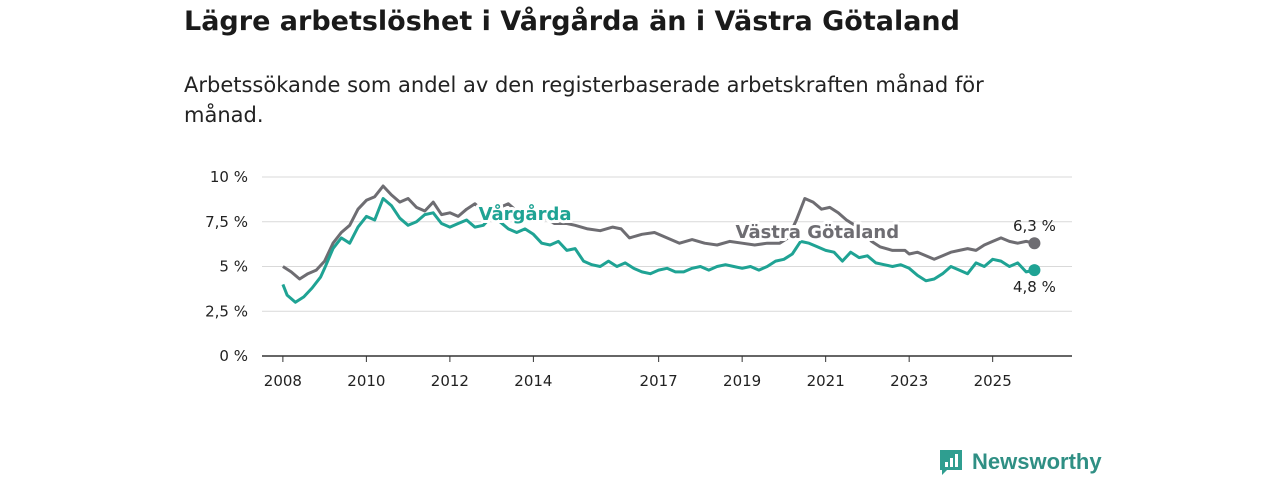  Describe the element at coordinates (658, 232) in the screenshot. I see `series-line-vastra-gotaland` at that location.